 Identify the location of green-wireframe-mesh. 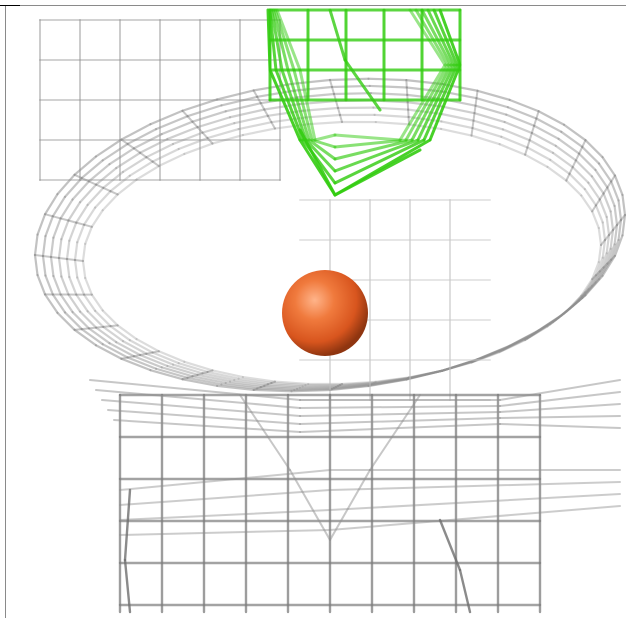
(364, 102).